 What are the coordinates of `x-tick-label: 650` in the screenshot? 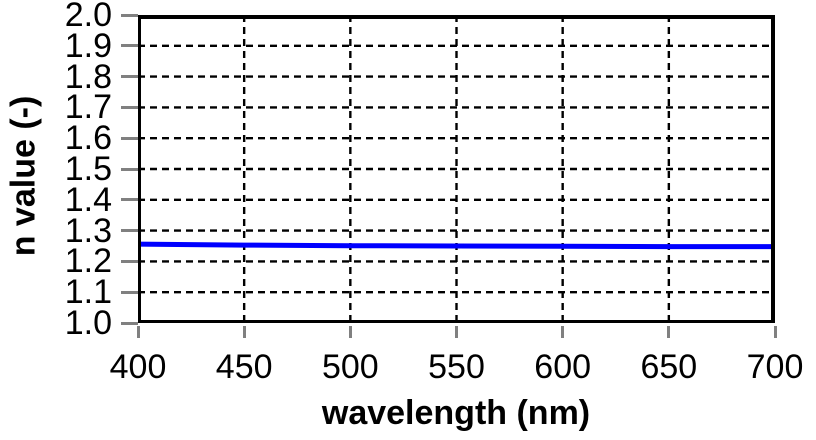 It's located at (669, 367).